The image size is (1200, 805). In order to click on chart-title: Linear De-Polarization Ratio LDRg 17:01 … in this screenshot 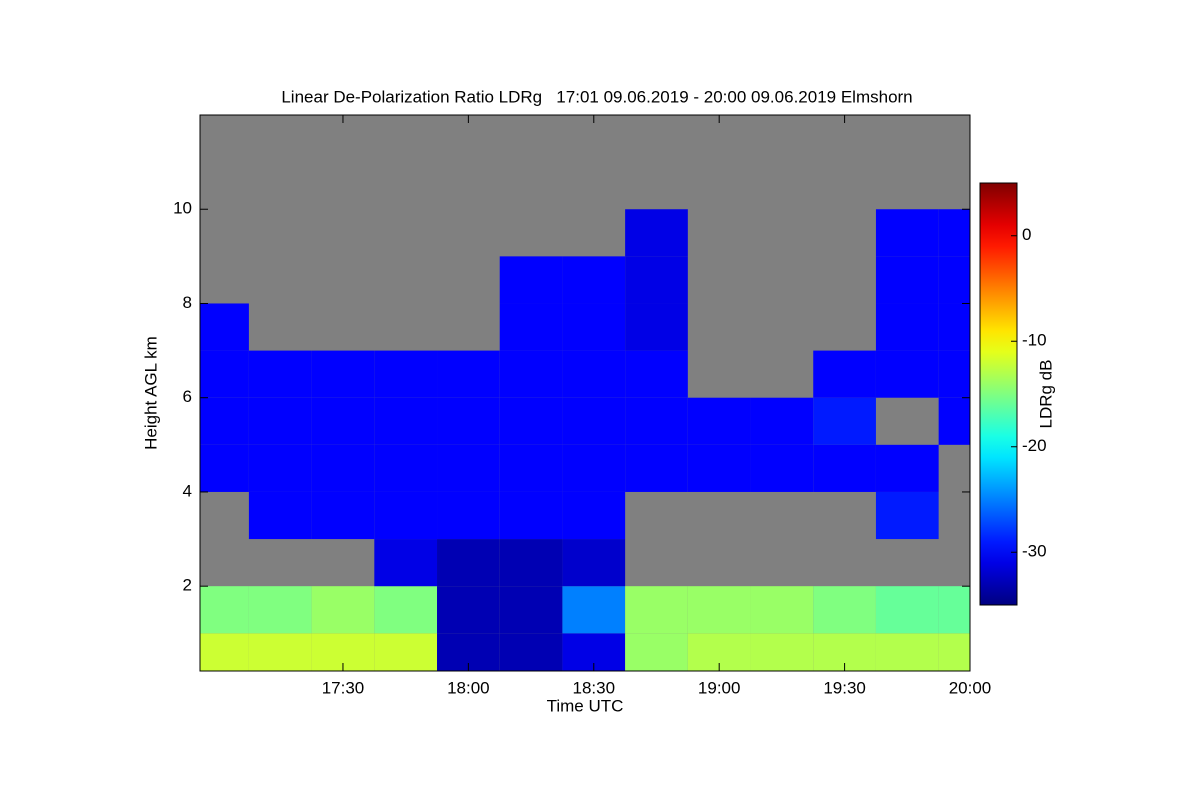, I will do `click(596, 96)`.